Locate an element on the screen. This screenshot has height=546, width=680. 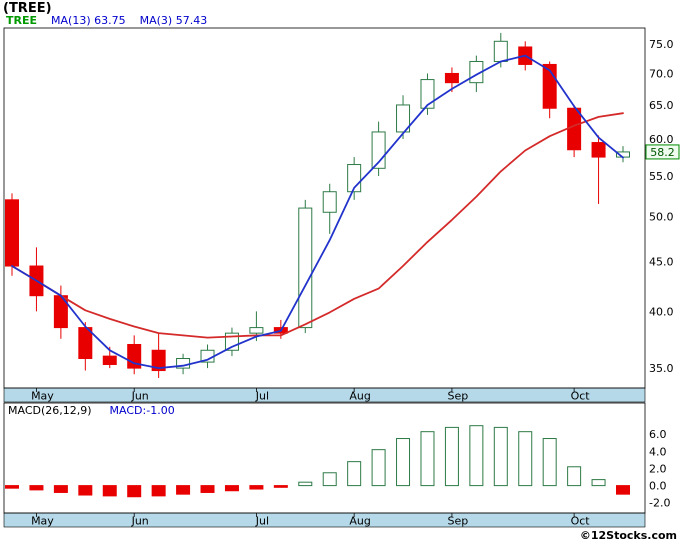
price-axis-label: 65.0 is located at coordinates (661, 105).